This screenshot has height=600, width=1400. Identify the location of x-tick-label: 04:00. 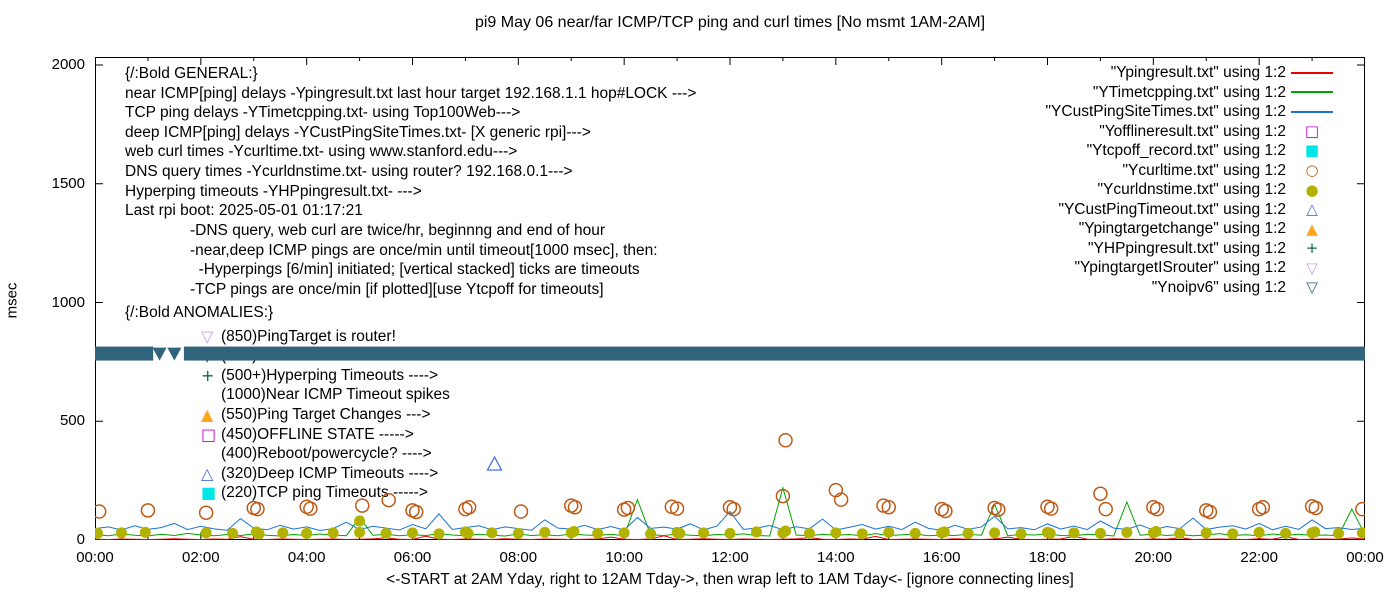
(306, 557).